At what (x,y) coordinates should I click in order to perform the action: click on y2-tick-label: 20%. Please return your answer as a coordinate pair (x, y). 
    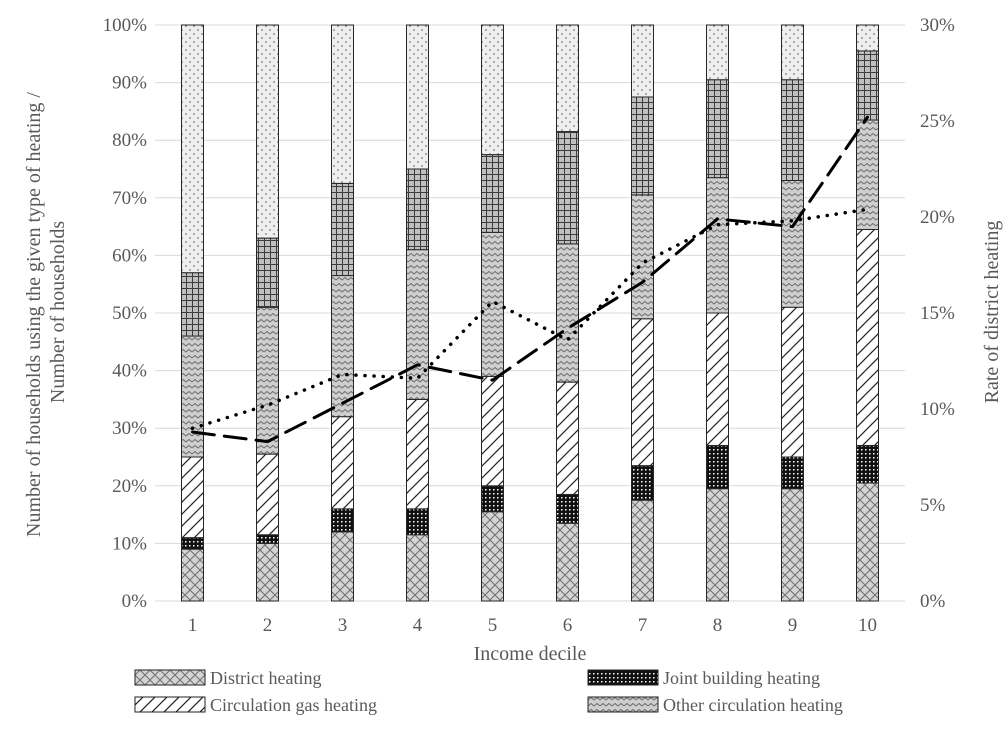
    Looking at the image, I should click on (937, 217).